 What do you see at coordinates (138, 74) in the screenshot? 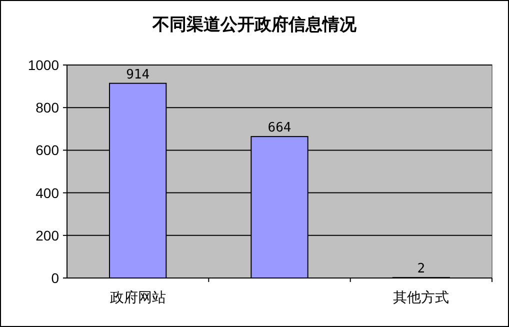
I see `data-label: 914` at bounding box center [138, 74].